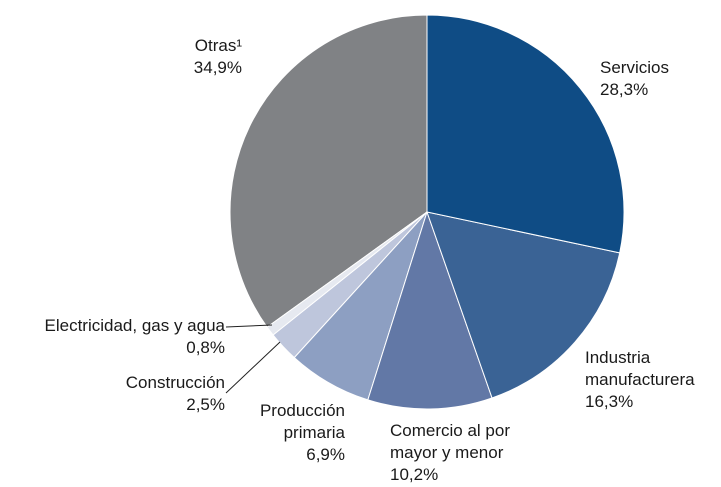 The width and height of the screenshot is (721, 487). What do you see at coordinates (302, 421) in the screenshot?
I see `category-name: Producción primaria` at bounding box center [302, 421].